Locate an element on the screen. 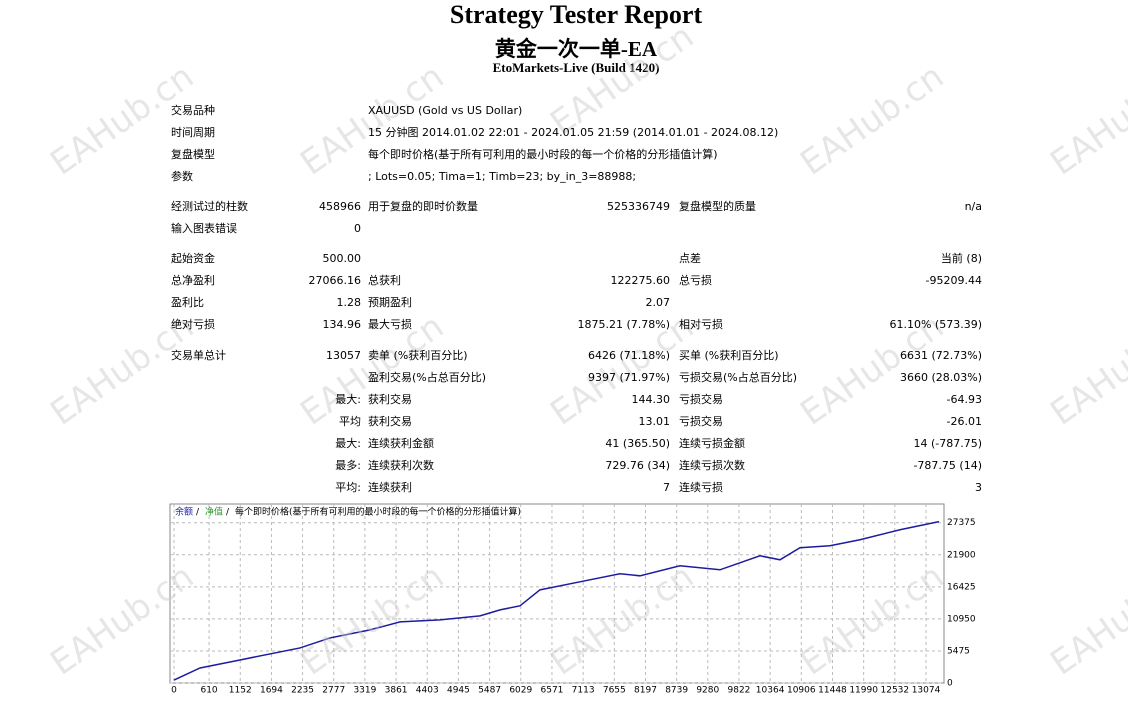 Image resolution: width=1128 pixels, height=707 pixels. stat-value: 6631 (72.73%) is located at coordinates (940, 355).